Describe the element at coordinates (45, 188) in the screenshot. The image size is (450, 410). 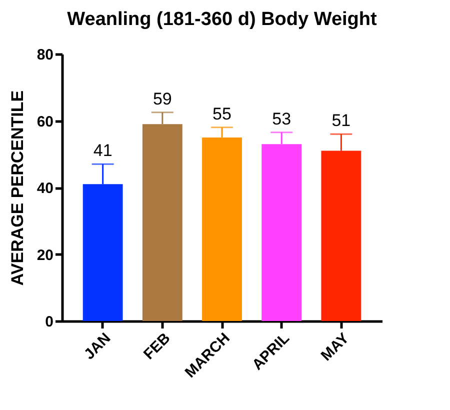
I see `y-tick-label: 40` at that location.